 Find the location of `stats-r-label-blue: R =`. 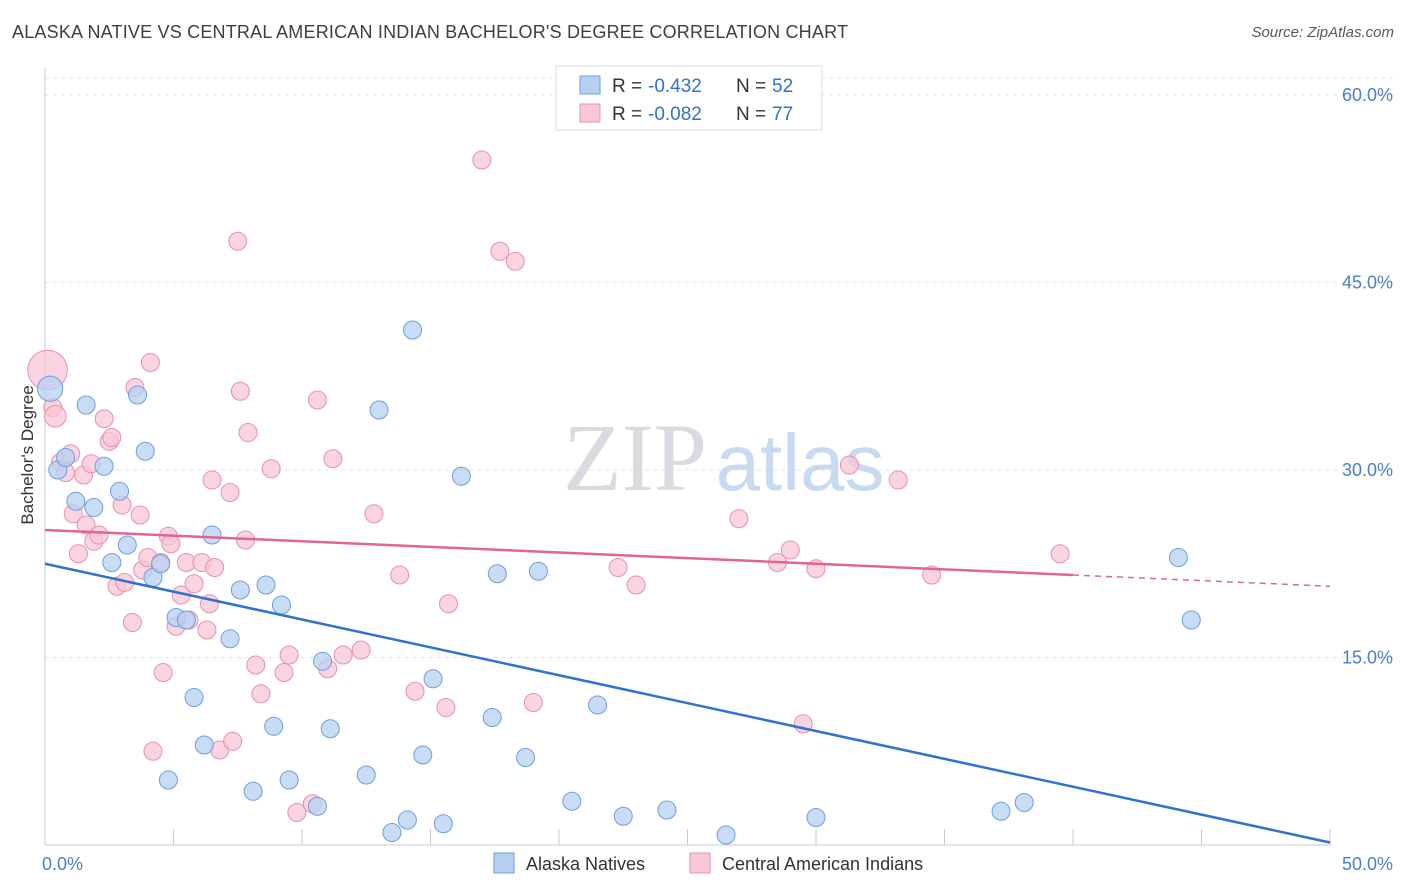

stats-r-label-blue: R = is located at coordinates (627, 86).